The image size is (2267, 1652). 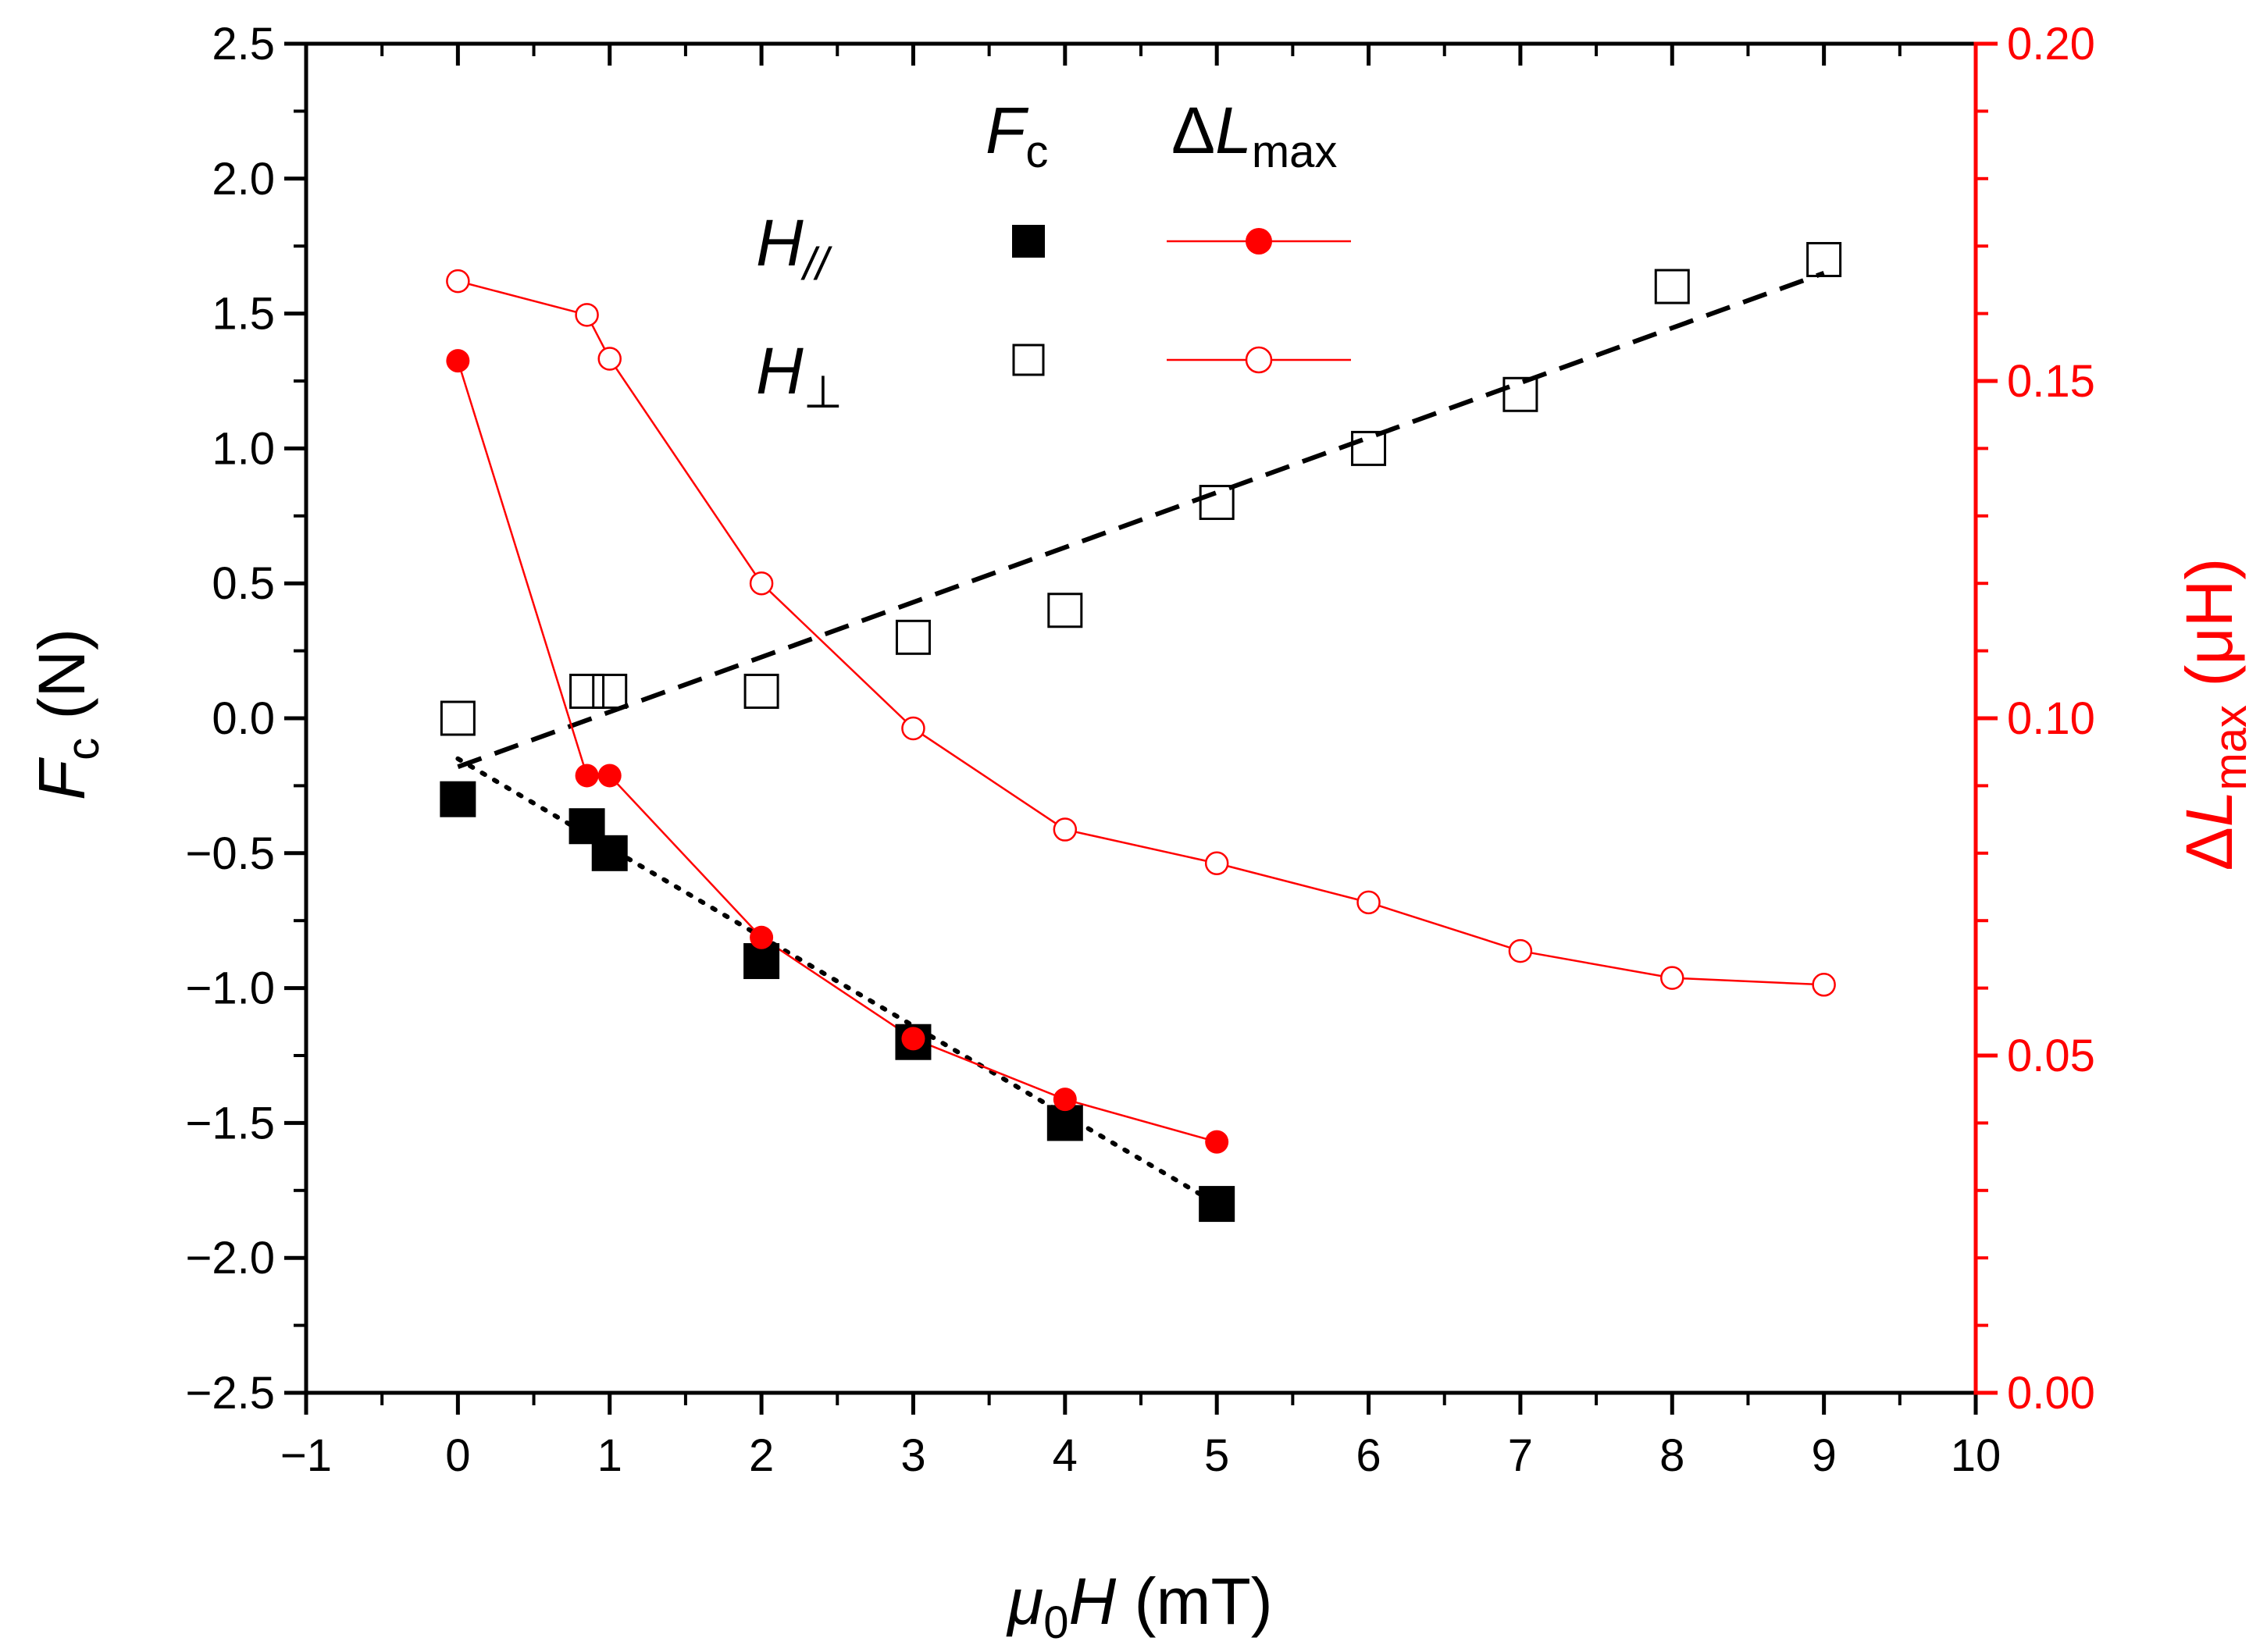 I want to click on fit-line, so click(x=837, y=981).